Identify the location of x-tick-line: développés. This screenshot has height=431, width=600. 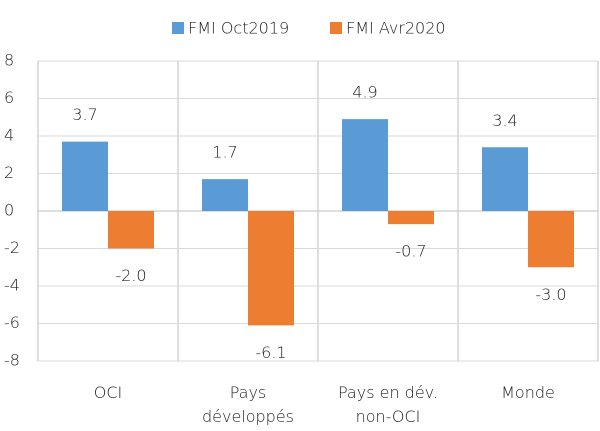
(248, 416).